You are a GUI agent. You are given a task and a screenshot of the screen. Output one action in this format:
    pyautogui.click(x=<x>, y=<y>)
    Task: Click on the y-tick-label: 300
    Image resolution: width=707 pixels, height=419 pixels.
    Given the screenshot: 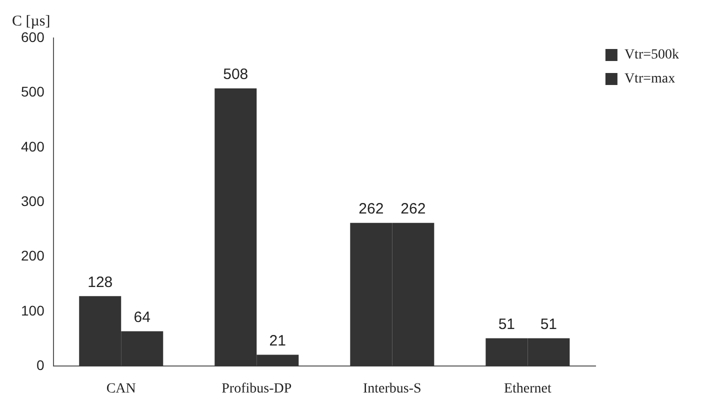 What is the action you would take?
    pyautogui.click(x=33, y=200)
    